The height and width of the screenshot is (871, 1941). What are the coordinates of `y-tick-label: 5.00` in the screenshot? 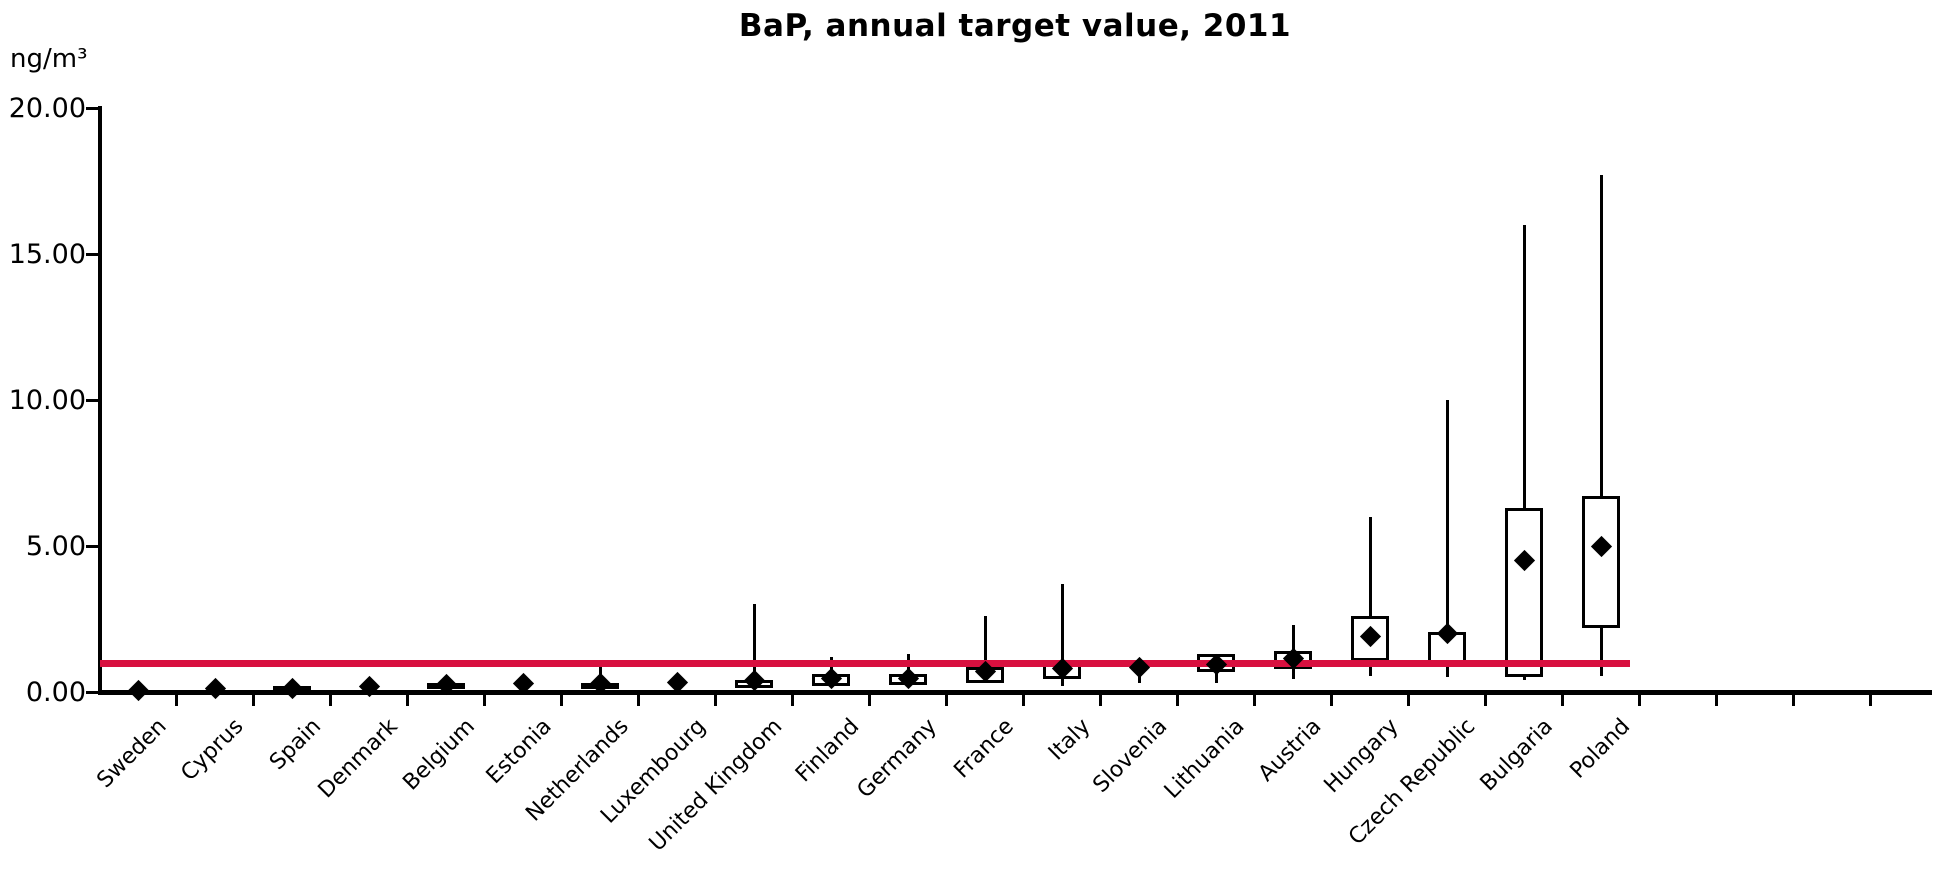 It's located at (55, 546).